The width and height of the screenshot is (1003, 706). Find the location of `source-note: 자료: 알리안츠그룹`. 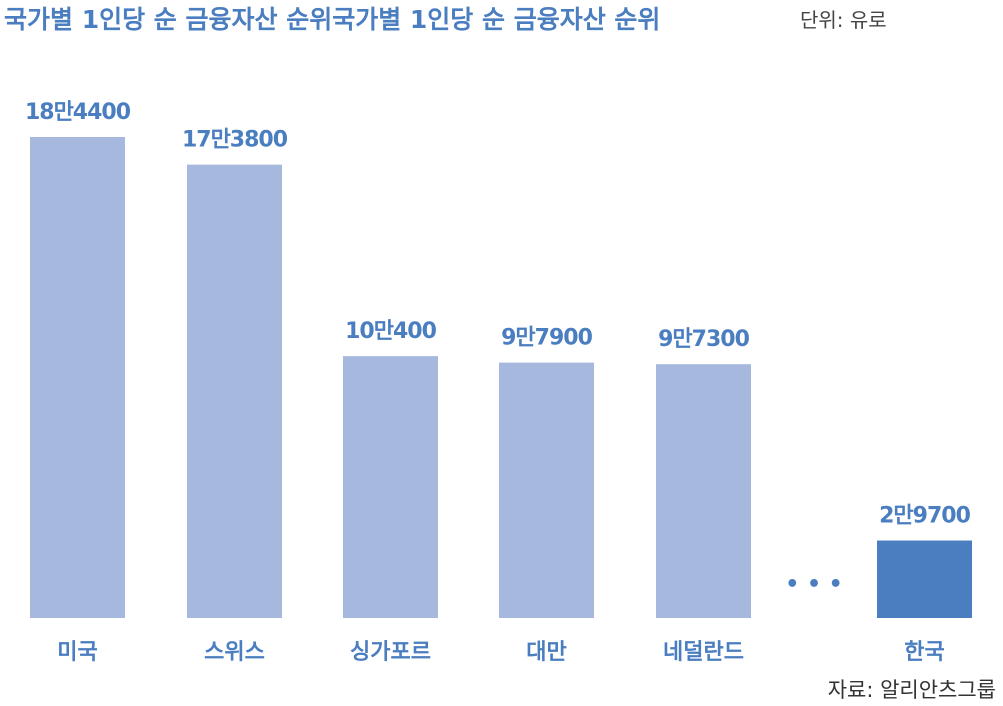

source-note: 자료: 알리안츠그룹 is located at coordinates (912, 690).